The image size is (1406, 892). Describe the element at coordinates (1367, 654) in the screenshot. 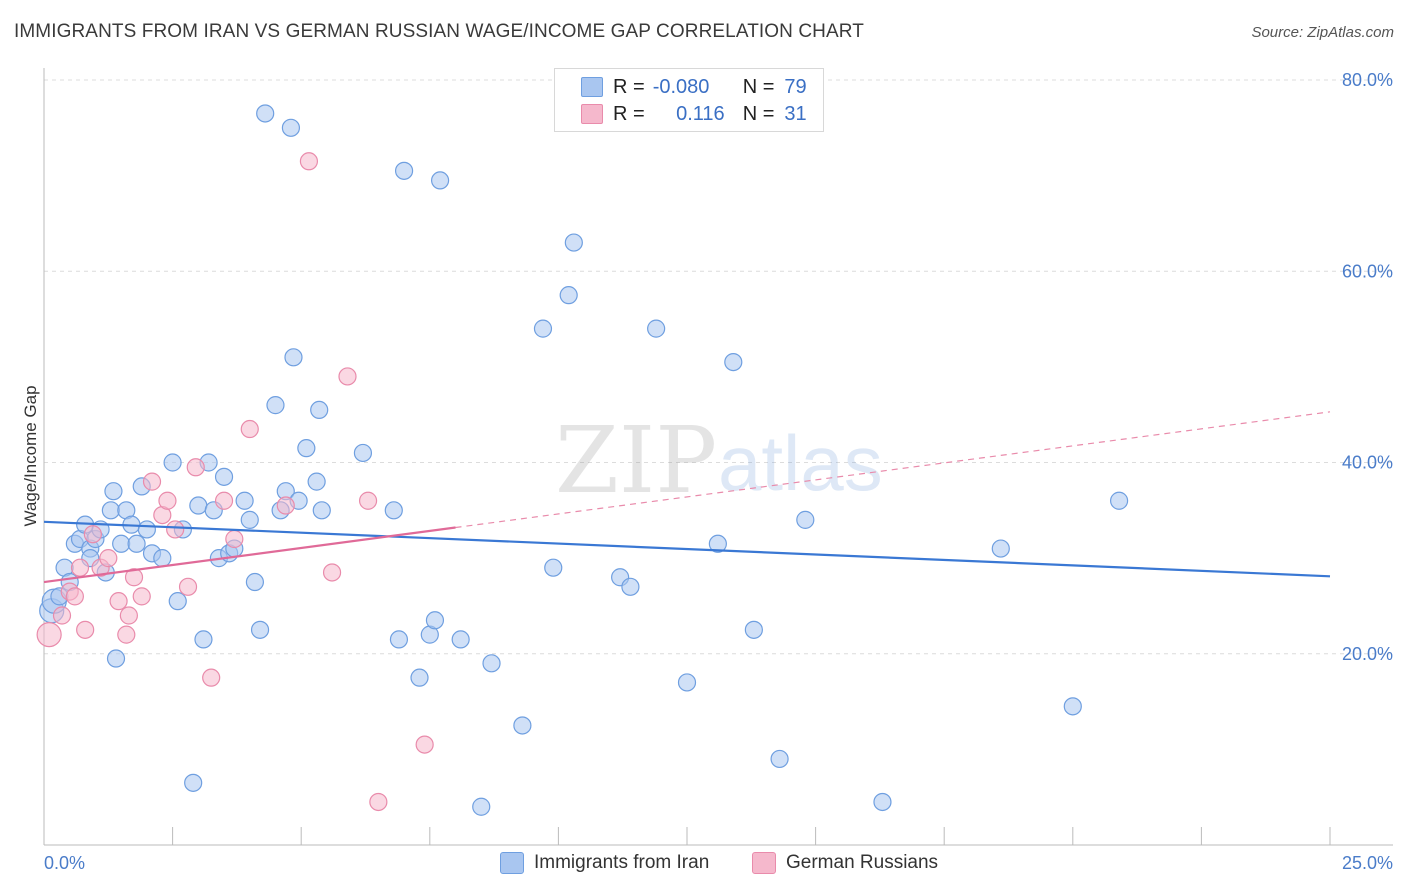

I see `y-tick-label: 20.0%` at that location.